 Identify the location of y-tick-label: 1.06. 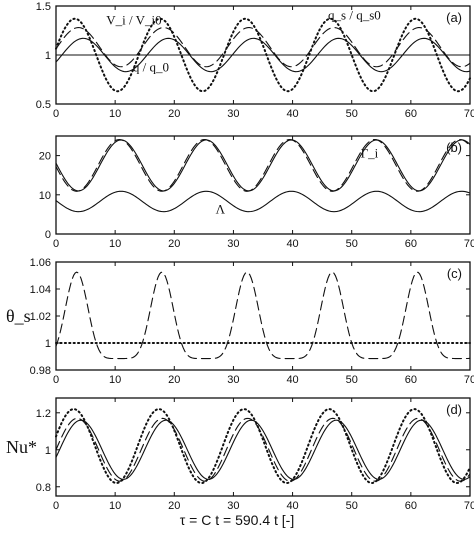
(40, 263).